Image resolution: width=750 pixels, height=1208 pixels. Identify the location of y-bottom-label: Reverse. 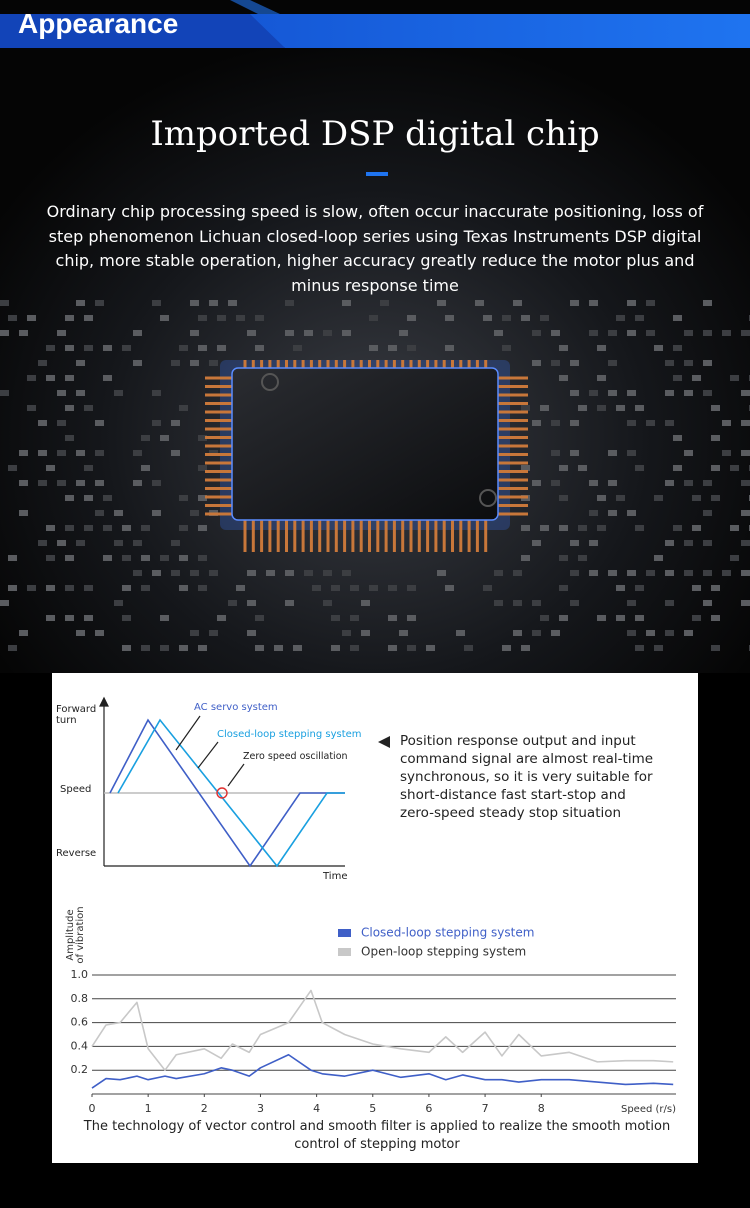
(76, 853).